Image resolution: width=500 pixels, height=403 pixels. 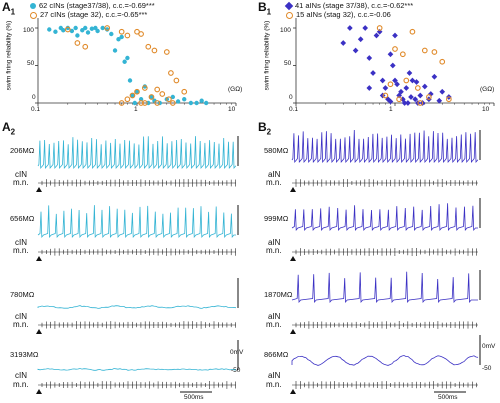 What do you see at coordinates (22, 294) in the screenshot?
I see `resistance-label: 780MΩ` at bounding box center [22, 294].